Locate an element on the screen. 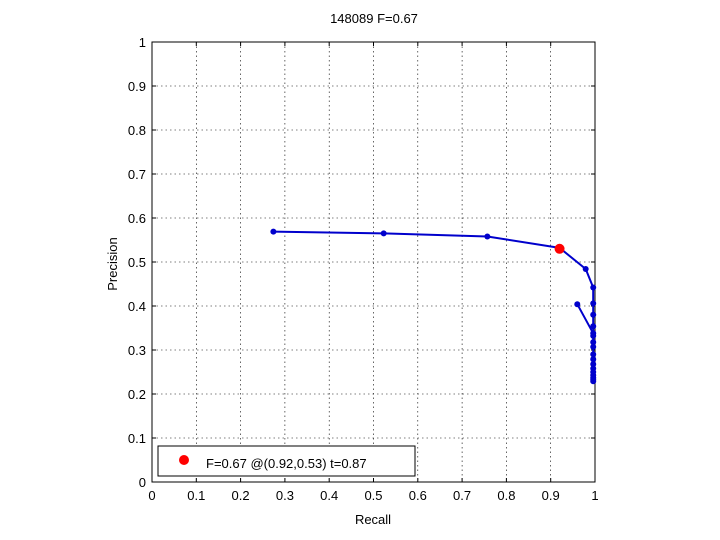  legend-marker-icon is located at coordinates (184, 460).